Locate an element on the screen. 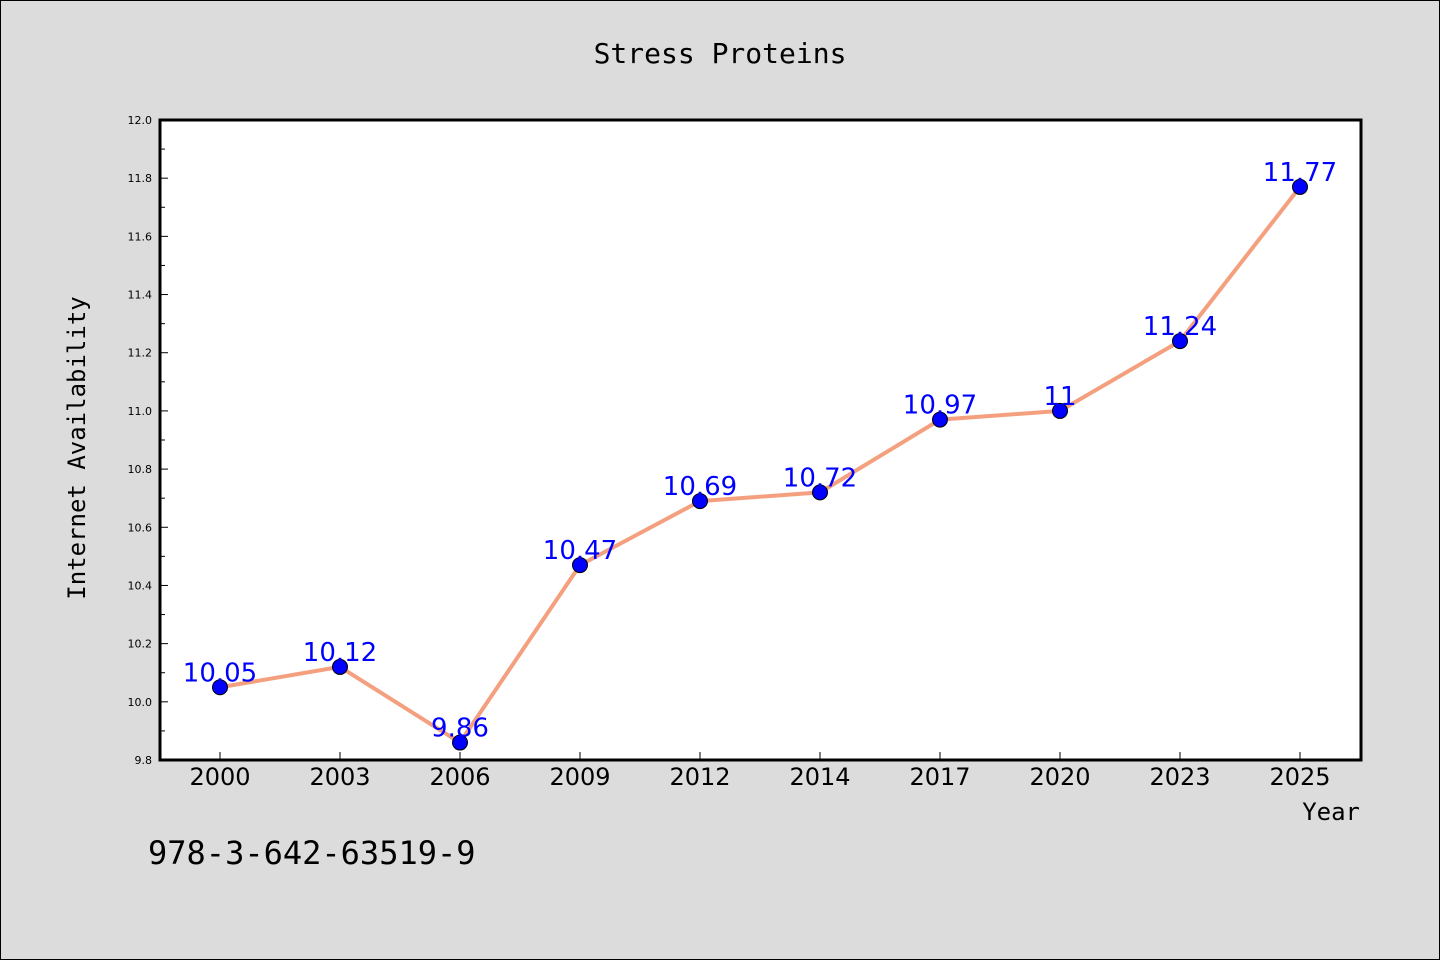 Image resolution: width=1440 pixels, height=960 pixels. x-axis: 2000 2003 2006 2009 2012 2014 2017 2020 2023 2025 is located at coordinates (760, 771).